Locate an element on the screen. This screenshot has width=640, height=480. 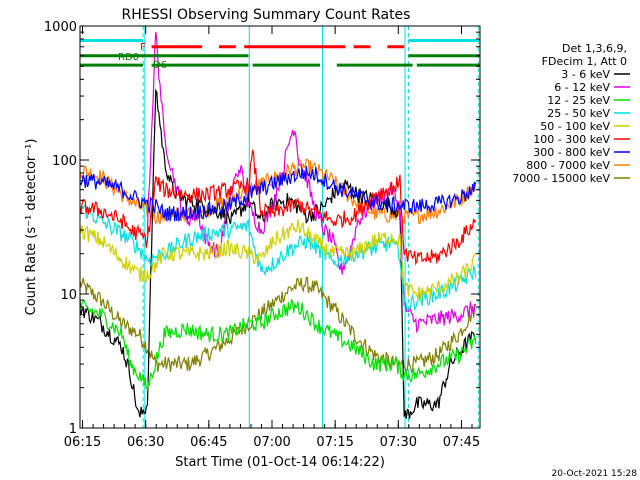
legend-entry-label: 6 - 12 keV is located at coordinates (582, 87).